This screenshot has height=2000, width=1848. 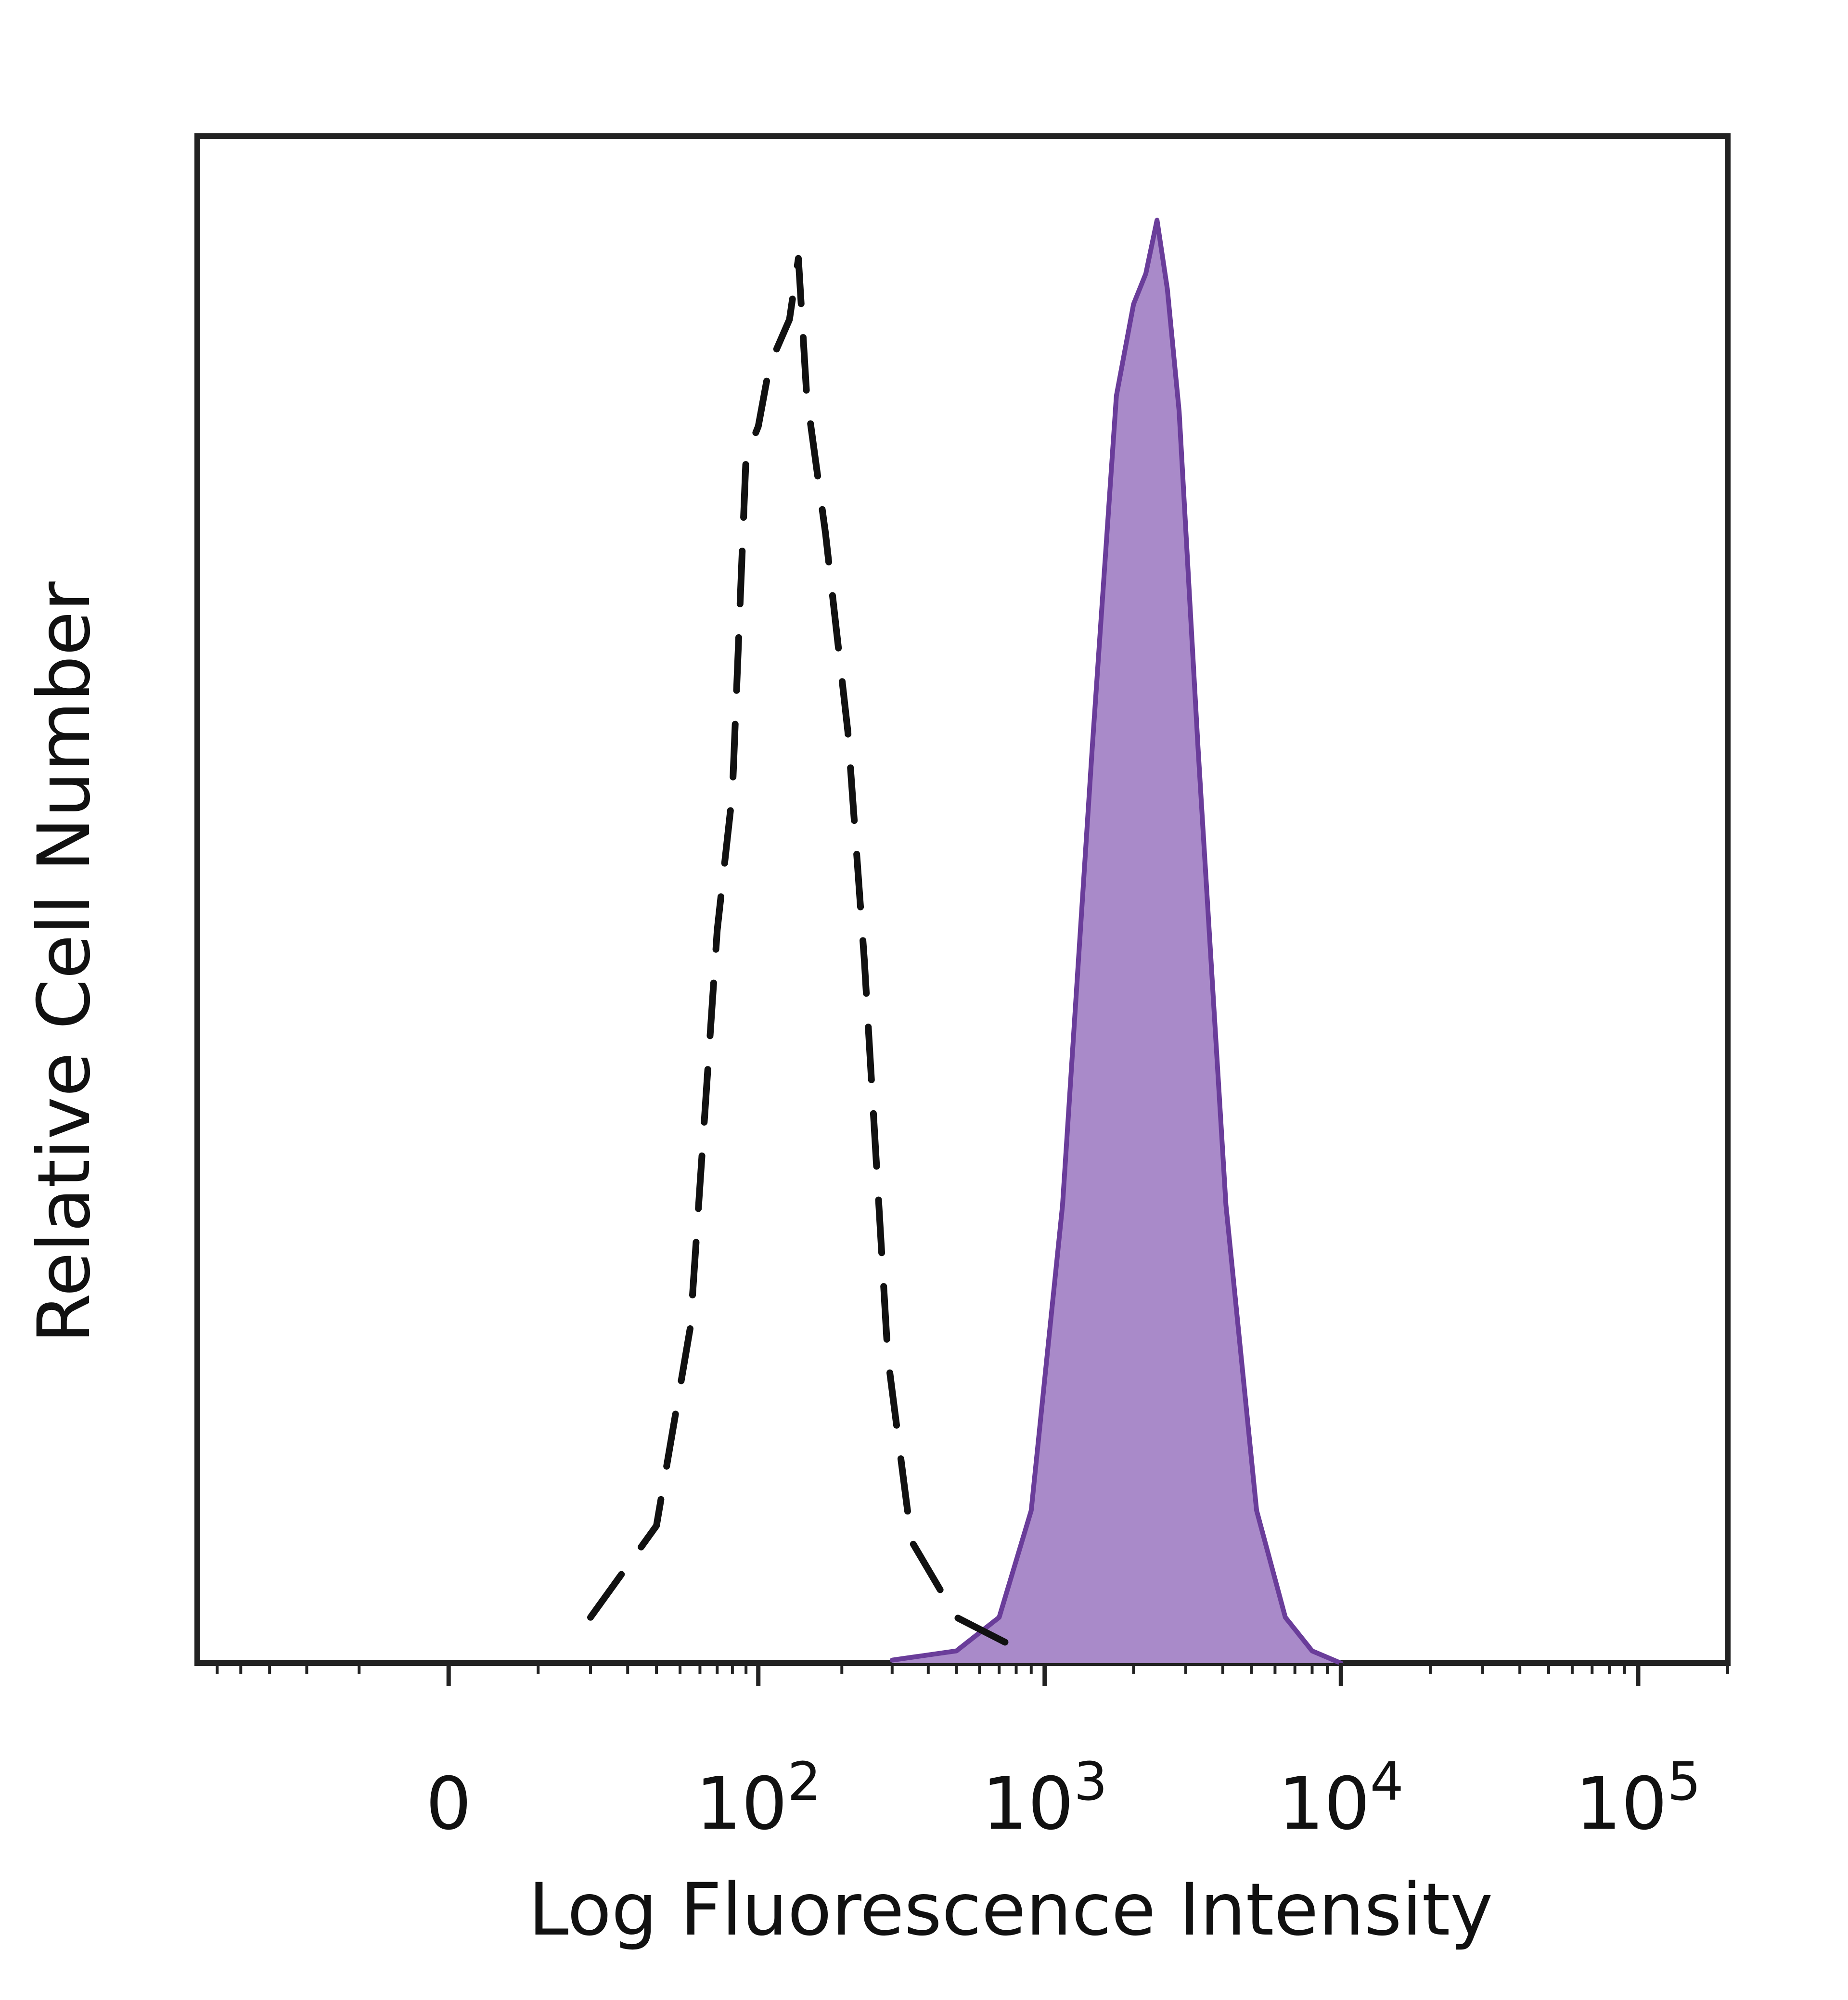 What do you see at coordinates (758, 1798) in the screenshot?
I see `x-tick-label-1: 102` at bounding box center [758, 1798].